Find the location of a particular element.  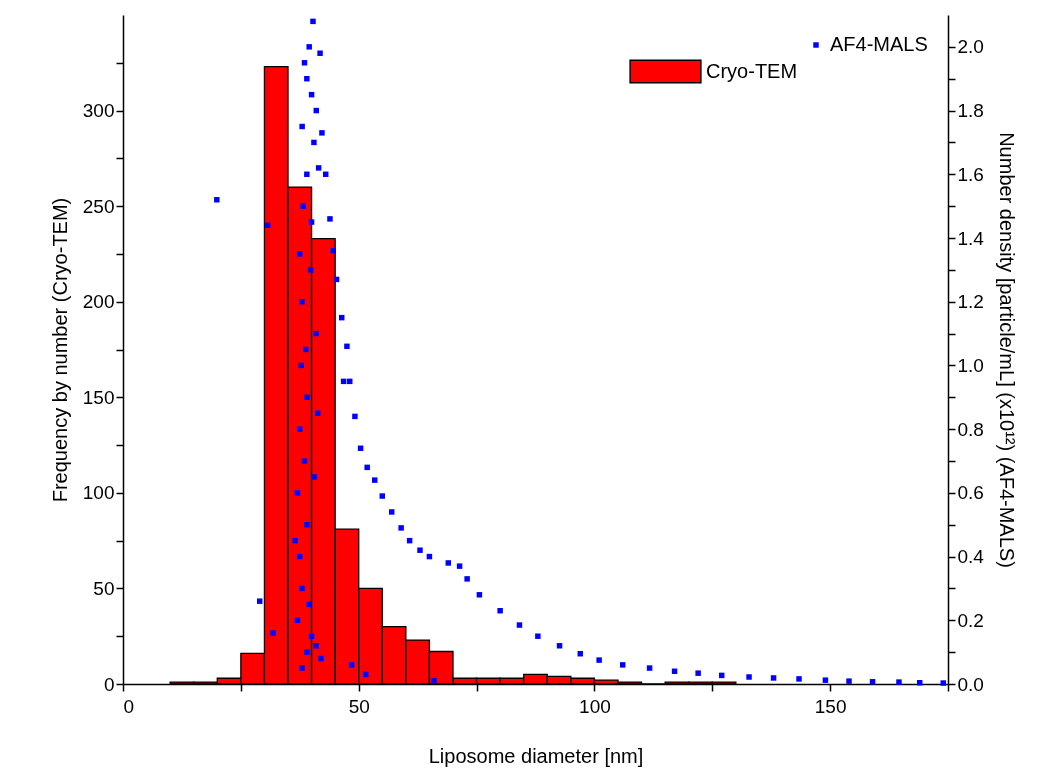

x-tick-label: 0 is located at coordinates (129, 706).